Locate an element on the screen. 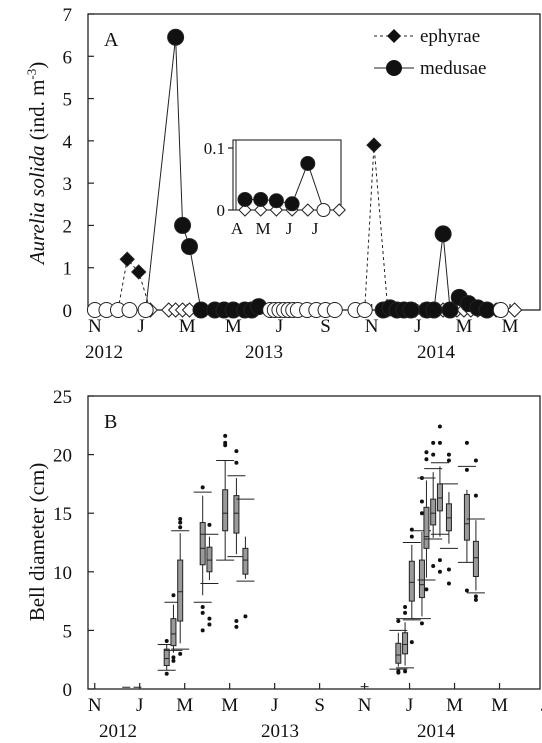 This screenshot has width=542, height=743. y-tick-label: 6 is located at coordinates (68, 57).